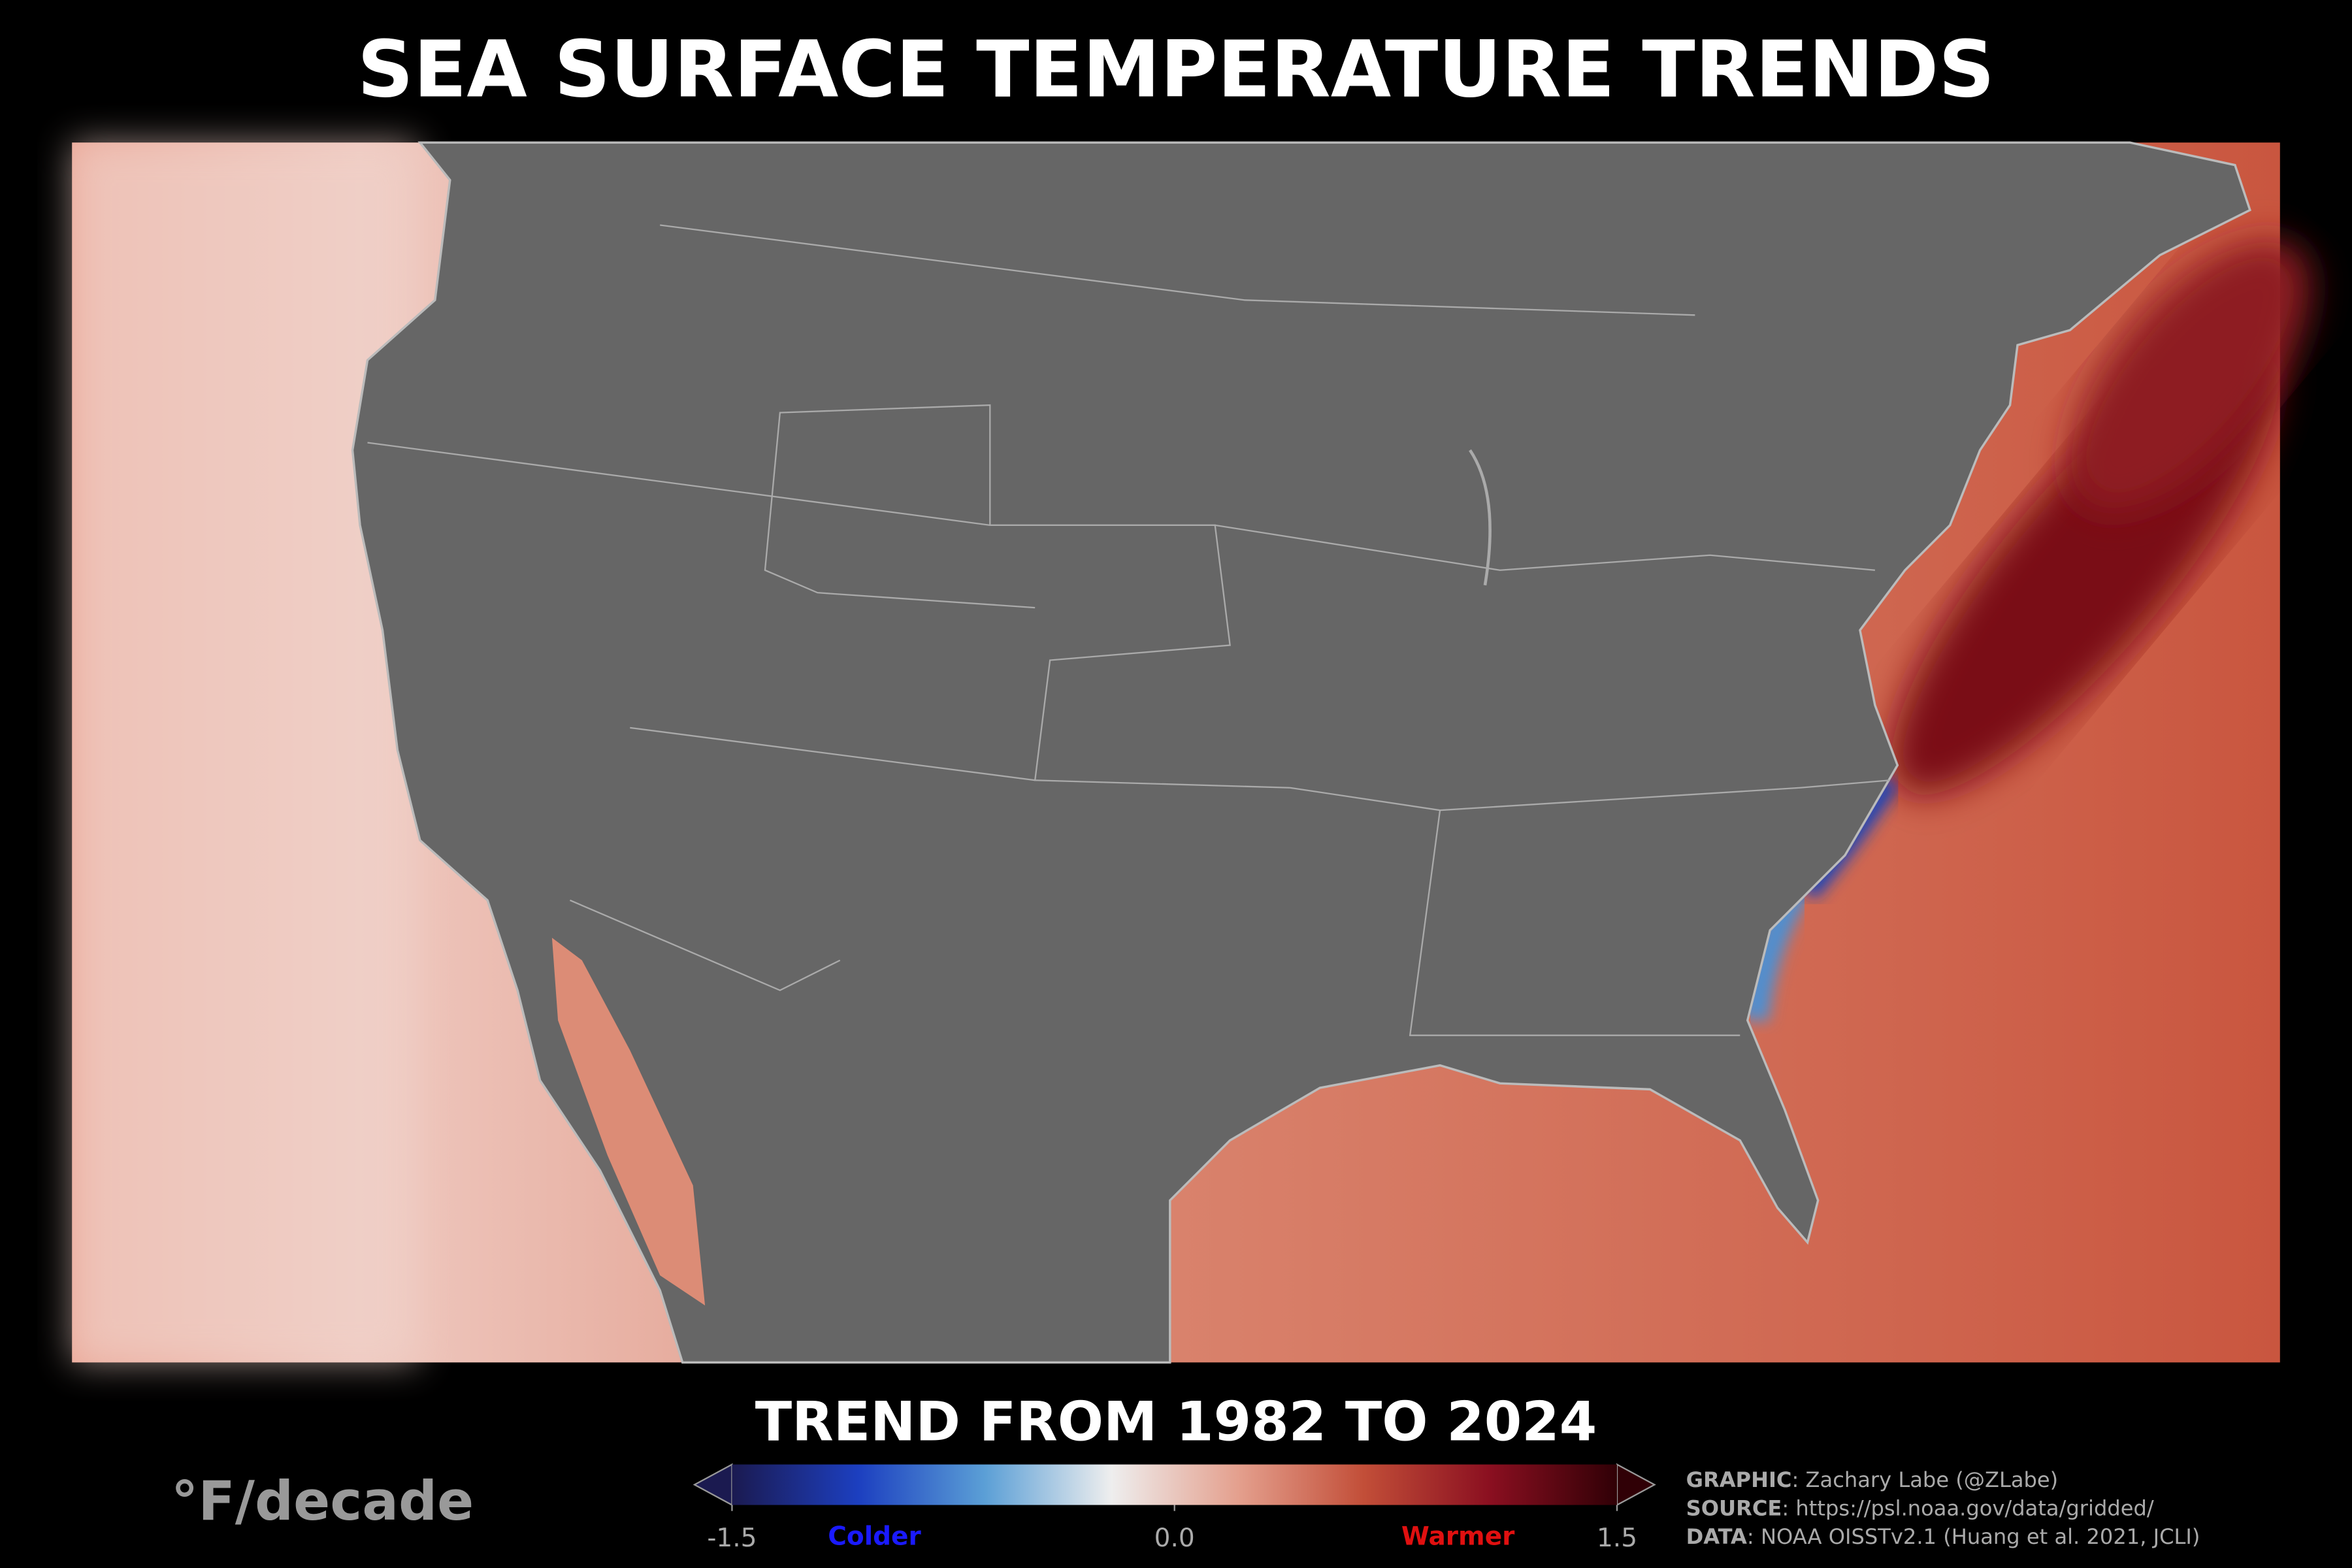 This screenshot has width=2352, height=1568. What do you see at coordinates (1617, 1538) in the screenshot?
I see `colorbar-tick-label: 1.5` at bounding box center [1617, 1538].